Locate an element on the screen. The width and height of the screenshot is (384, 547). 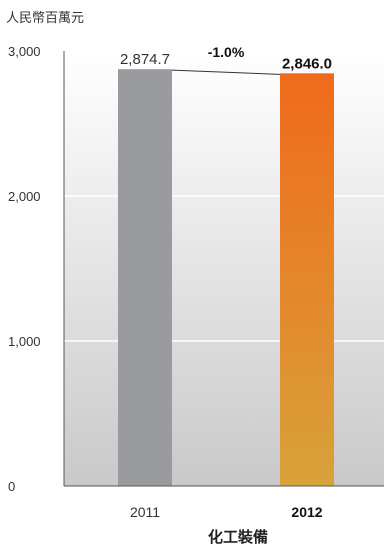
x-tick-label: 2011 is located at coordinates (145, 512).